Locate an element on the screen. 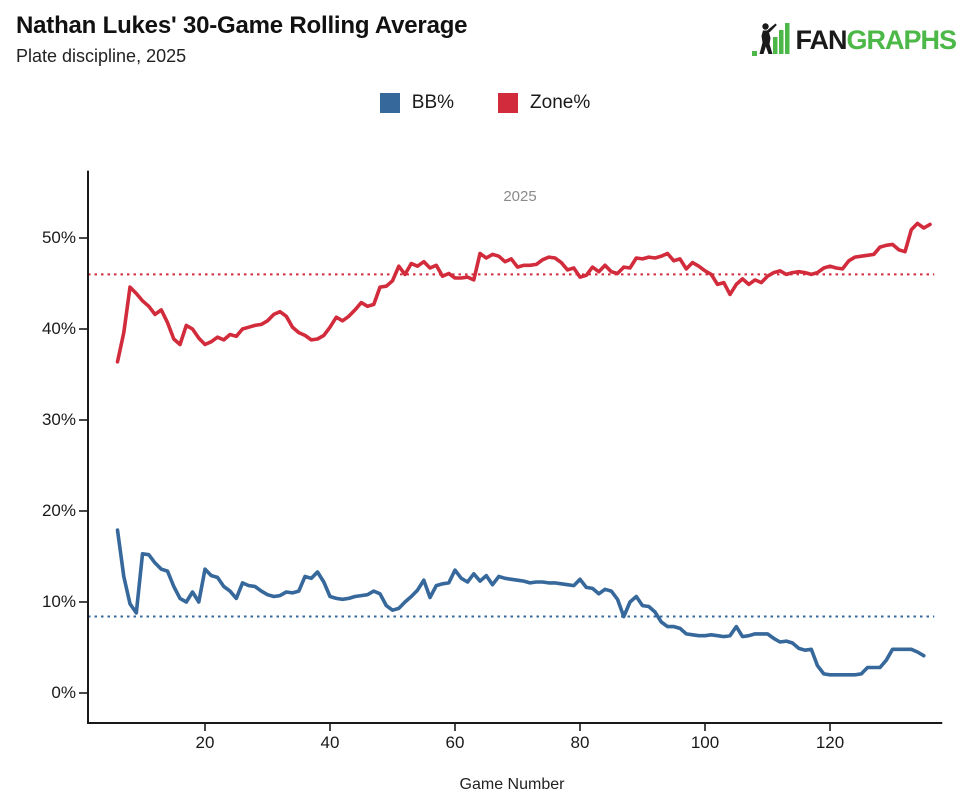 The width and height of the screenshot is (970, 801). chart-legend: BB% Zone% is located at coordinates (485, 103).